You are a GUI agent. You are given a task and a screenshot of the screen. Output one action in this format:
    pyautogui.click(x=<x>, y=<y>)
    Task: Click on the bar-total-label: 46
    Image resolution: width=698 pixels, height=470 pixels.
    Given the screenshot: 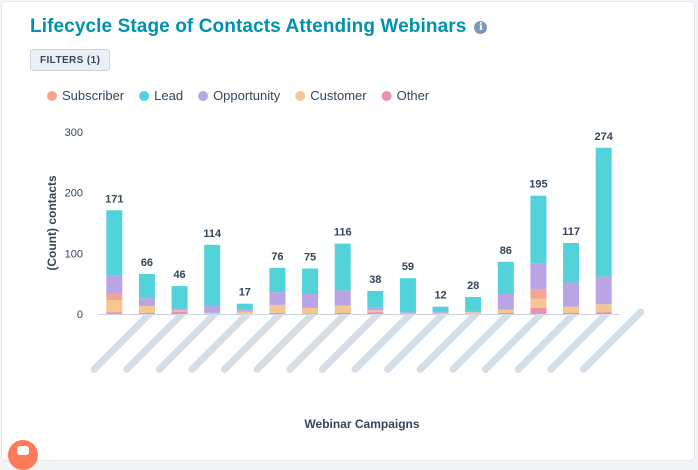 What is the action you would take?
    pyautogui.click(x=179, y=275)
    